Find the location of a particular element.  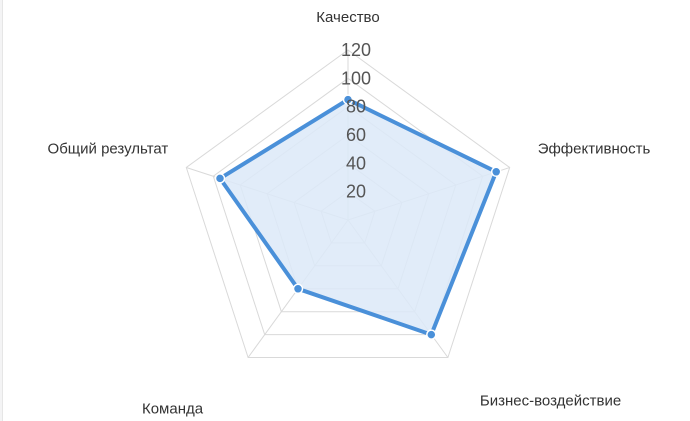

axis-label-2: Бизнес-воздействие is located at coordinates (550, 401).